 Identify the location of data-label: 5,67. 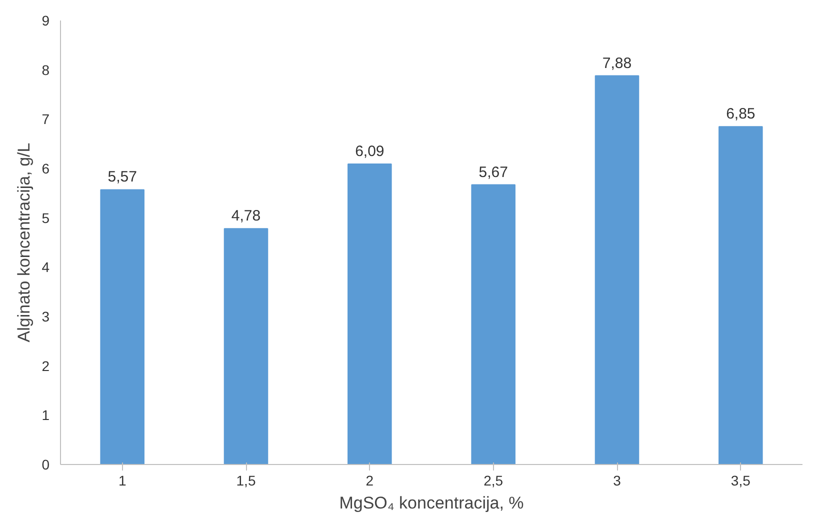
(493, 172).